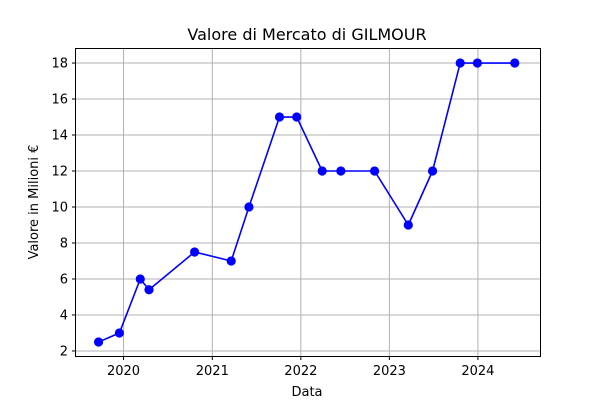  Describe the element at coordinates (59, 172) in the screenshot. I see `y-tick-label: 12` at that location.